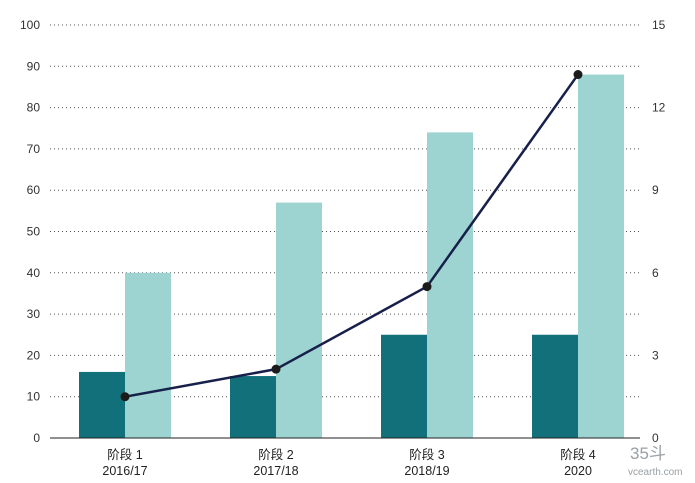 The width and height of the screenshot is (695, 483). I want to click on category-sublabel: 2018/19, so click(426, 471).